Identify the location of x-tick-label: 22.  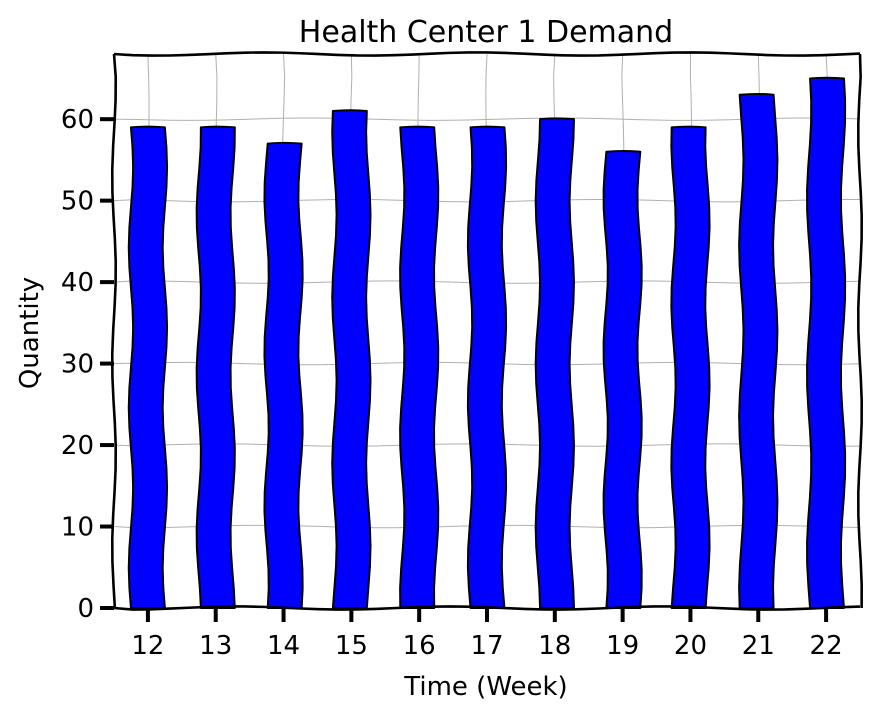
(826, 646).